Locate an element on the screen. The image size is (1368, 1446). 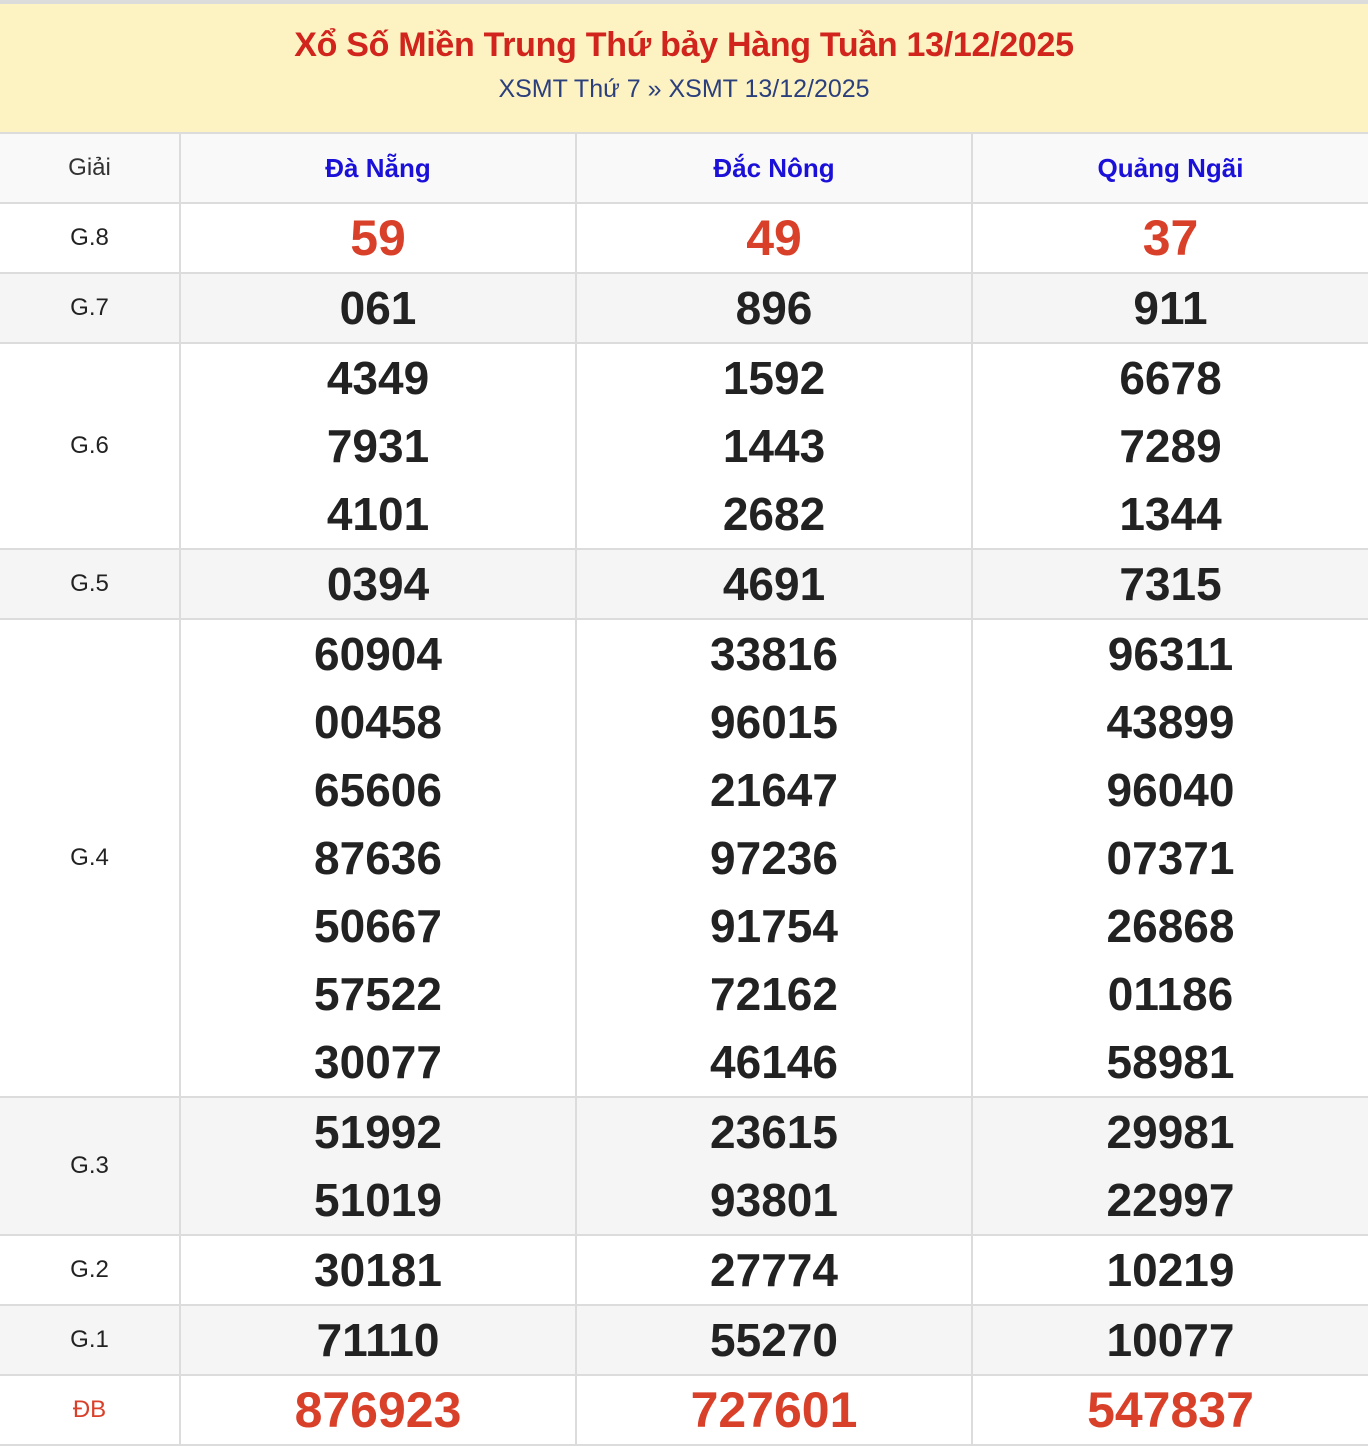
result-cell: 55270 is located at coordinates (774, 1340).